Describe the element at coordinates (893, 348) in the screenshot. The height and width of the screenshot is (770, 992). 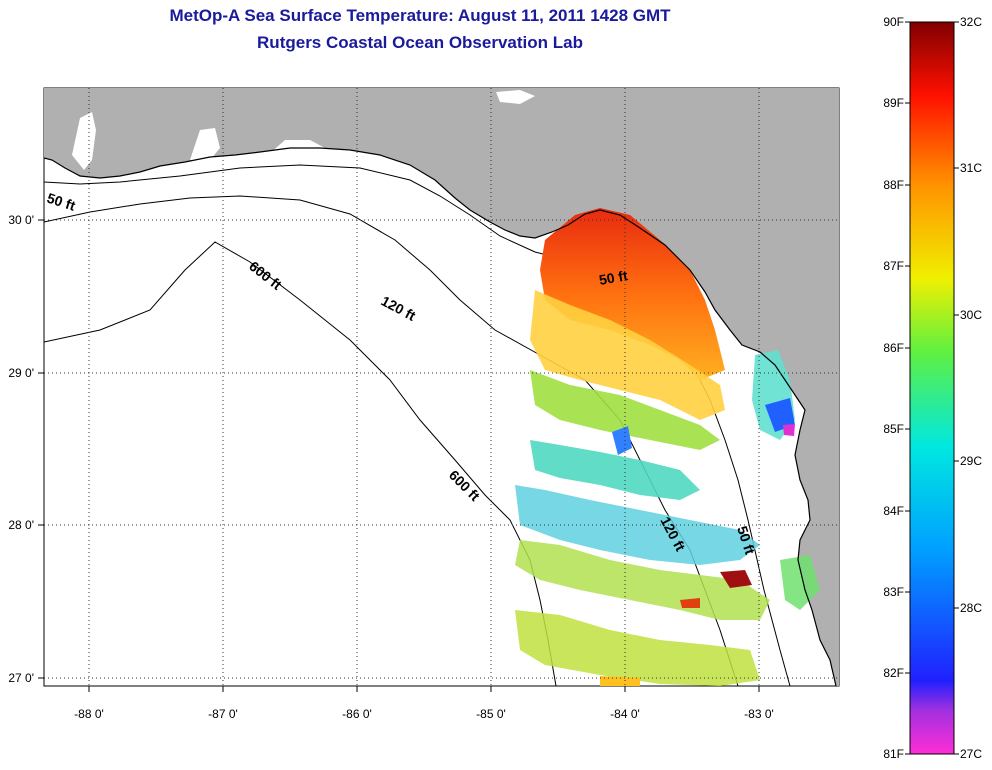
I see `colorbar-f-label: 86F` at that location.